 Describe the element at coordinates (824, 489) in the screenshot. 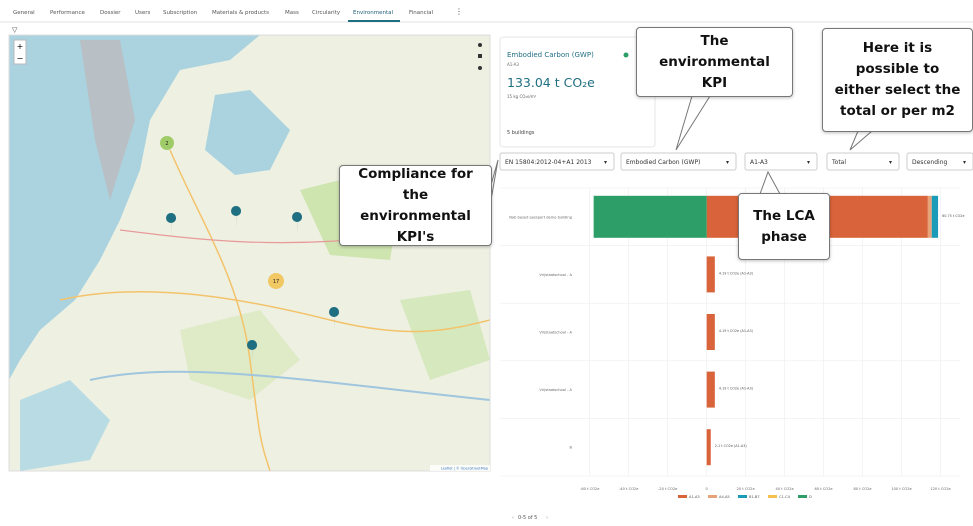

I see `x-tick-label: 60 t CO2e` at that location.